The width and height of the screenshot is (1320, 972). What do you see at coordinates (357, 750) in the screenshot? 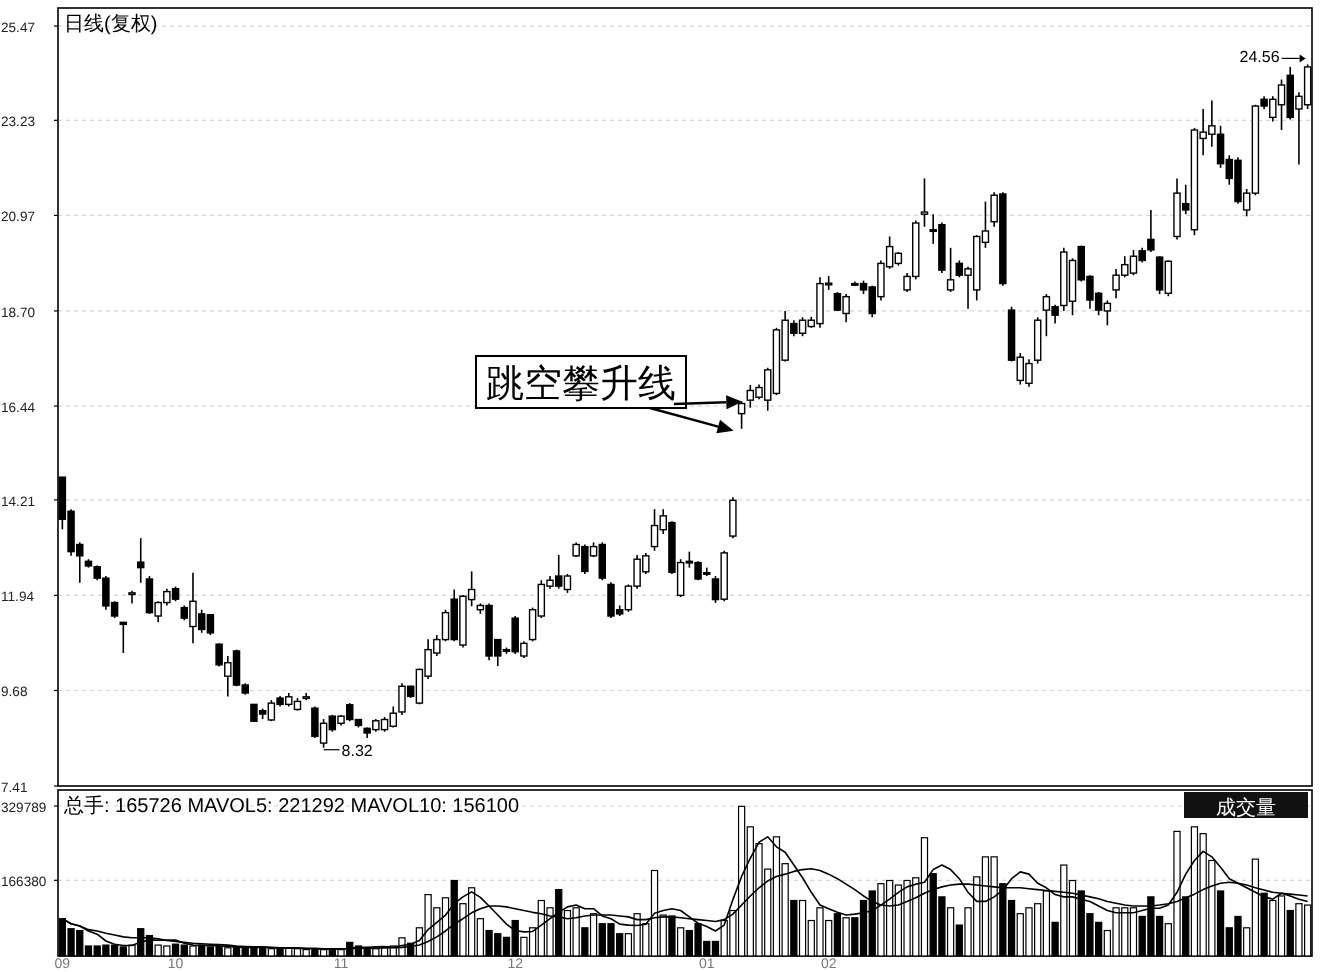
I see `annotation: 8.32` at bounding box center [357, 750].